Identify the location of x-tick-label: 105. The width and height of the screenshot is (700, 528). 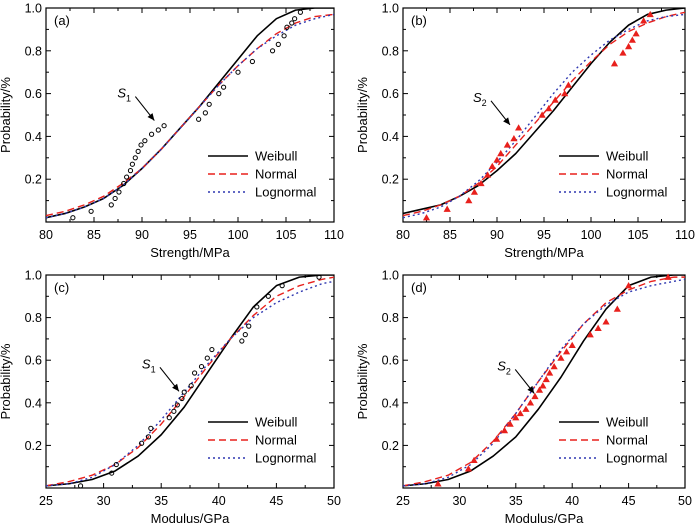
(638, 235).